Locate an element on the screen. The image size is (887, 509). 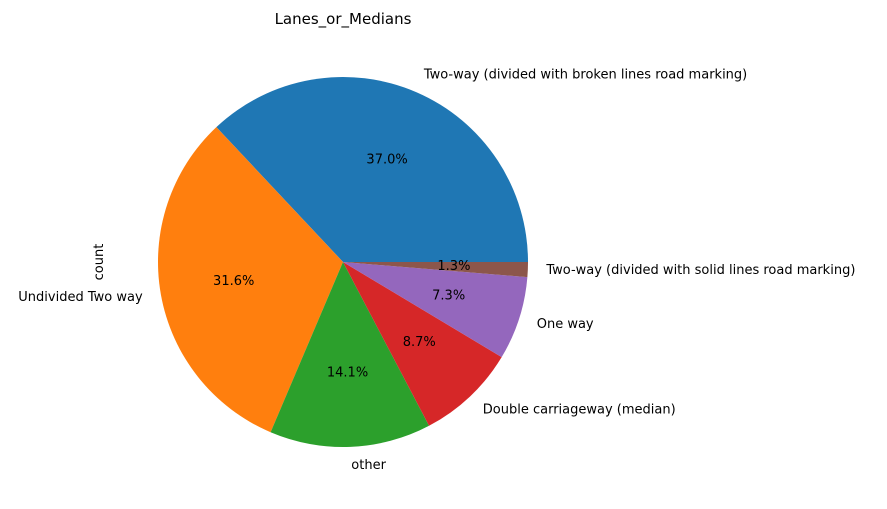
pie-slice-two-way-divided-with-solid-lines-road-marking is located at coordinates (435, 270).